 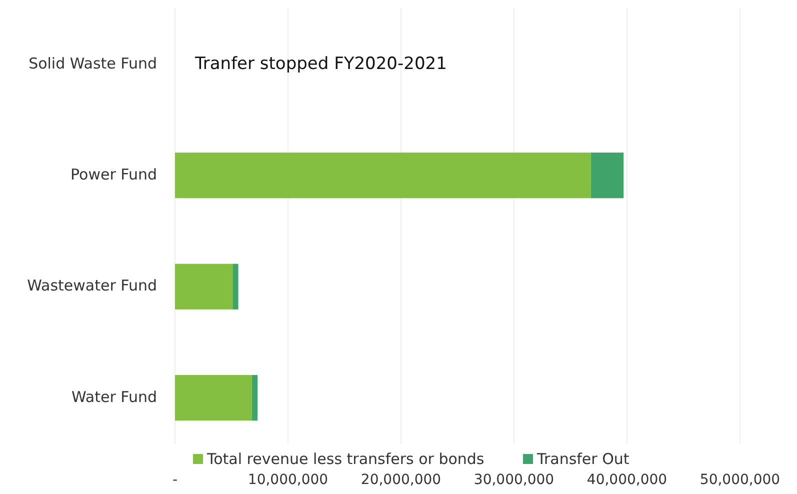 I want to click on annotation: Tranfer stopped FY2020-2021, so click(x=320, y=64).